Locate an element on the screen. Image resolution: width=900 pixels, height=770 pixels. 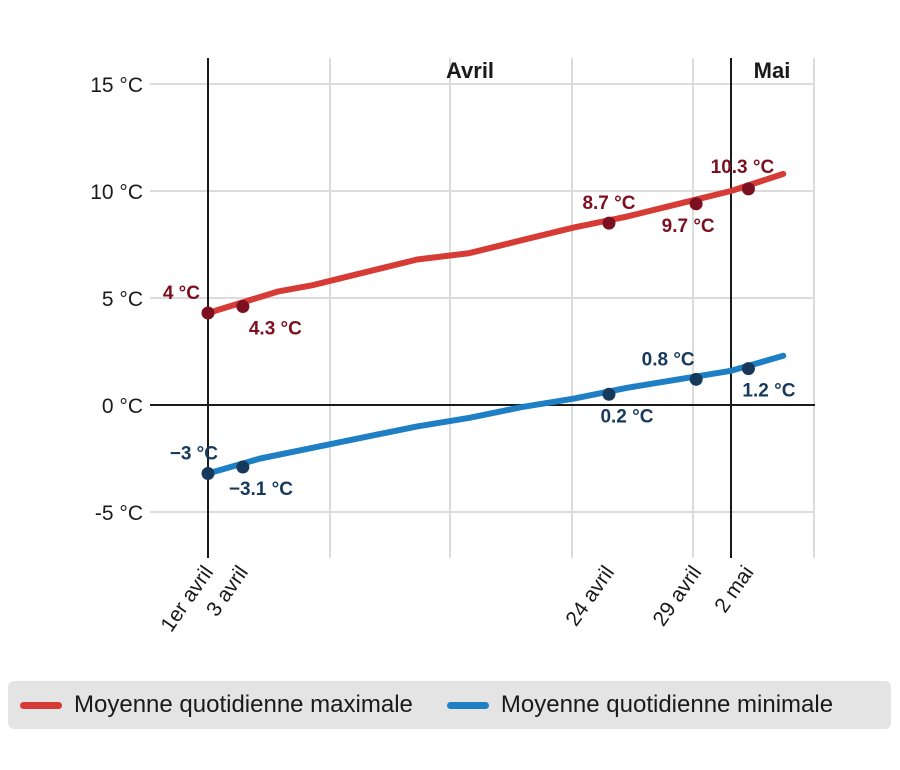
x-tick-label-2: 24 avril is located at coordinates (590, 596).